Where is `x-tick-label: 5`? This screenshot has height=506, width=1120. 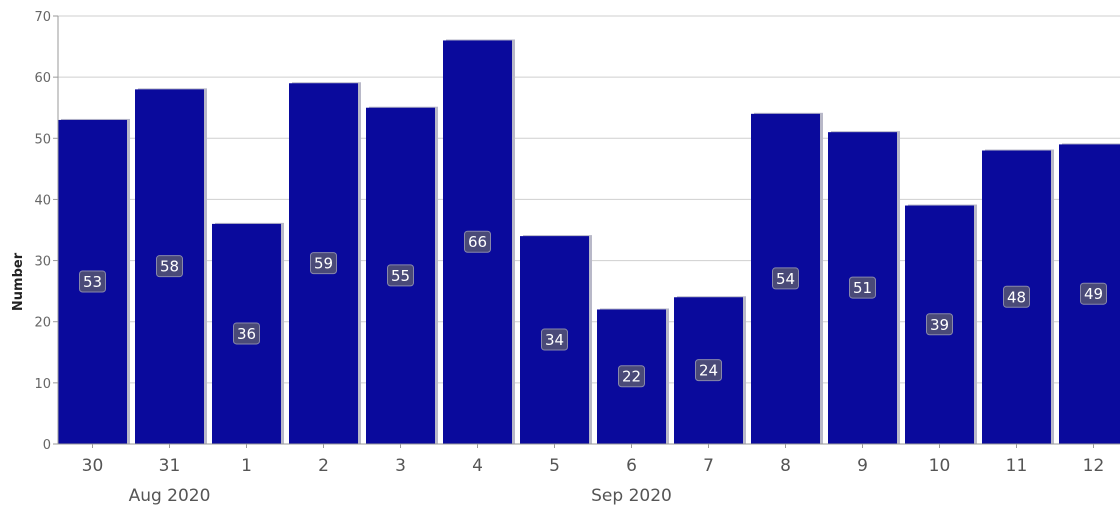
x-tick-label: 5 is located at coordinates (554, 466).